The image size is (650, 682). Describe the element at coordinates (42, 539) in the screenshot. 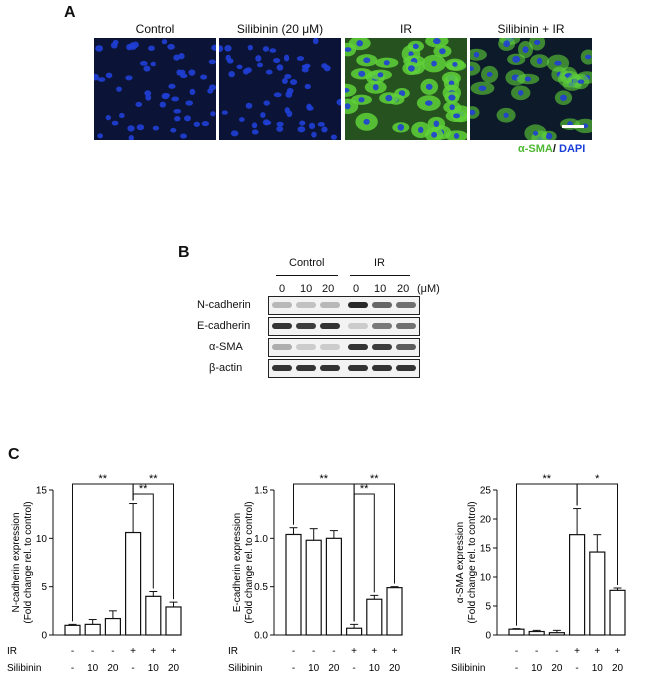

I see `y-tick-label: 10` at that location.